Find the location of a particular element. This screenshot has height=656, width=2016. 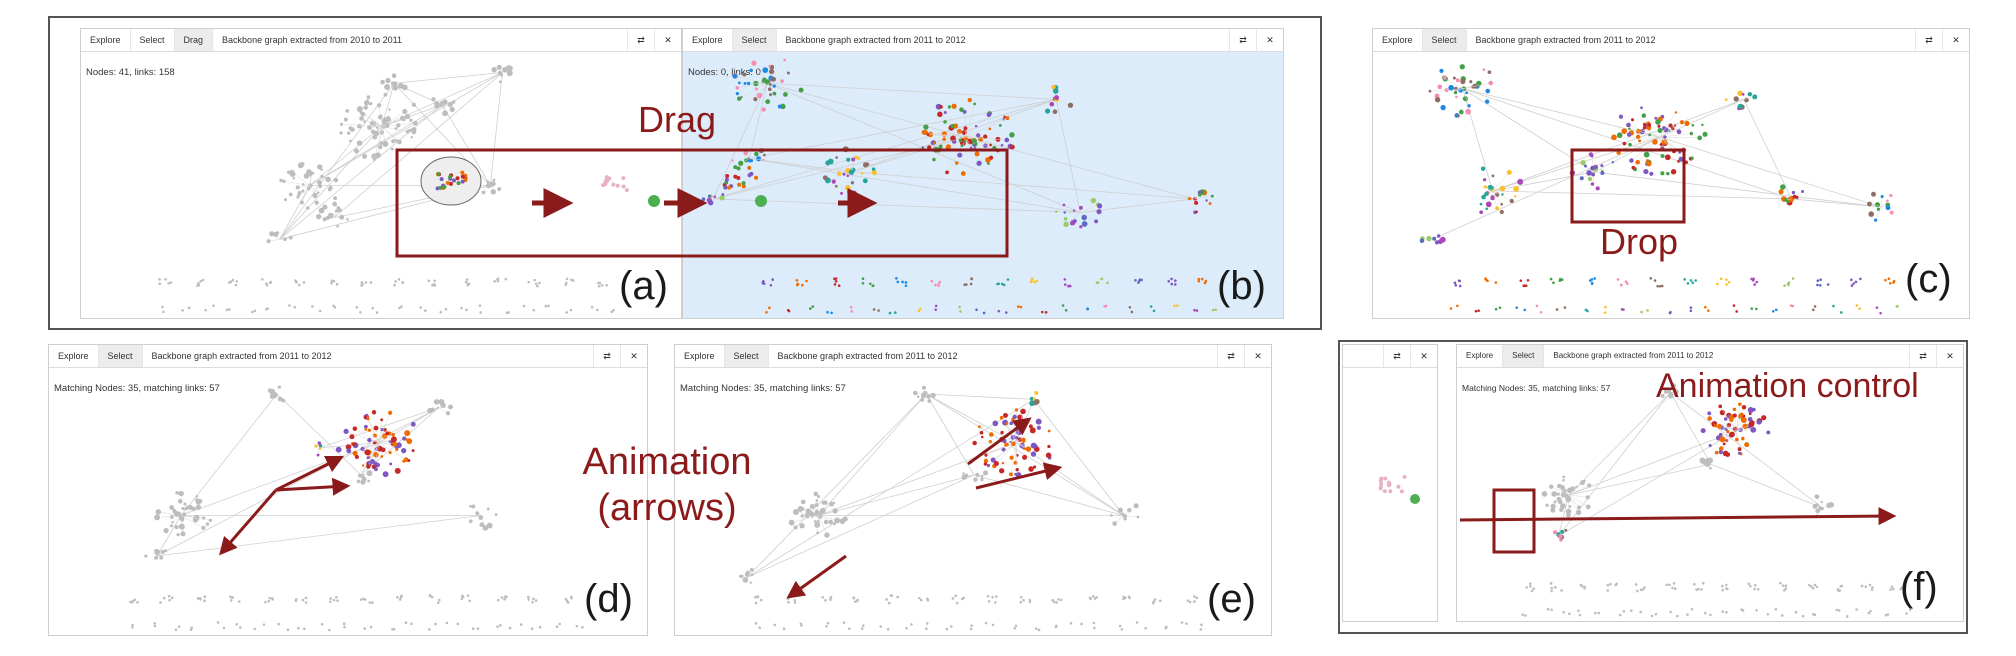

tab-drag: Drag is located at coordinates (194, 40).